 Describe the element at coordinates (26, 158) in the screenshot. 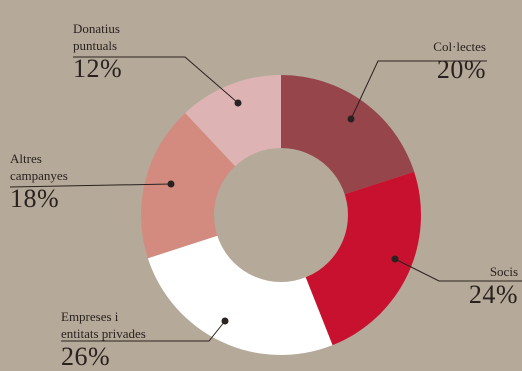

I see `slice-name-altres-line1: Altres` at that location.